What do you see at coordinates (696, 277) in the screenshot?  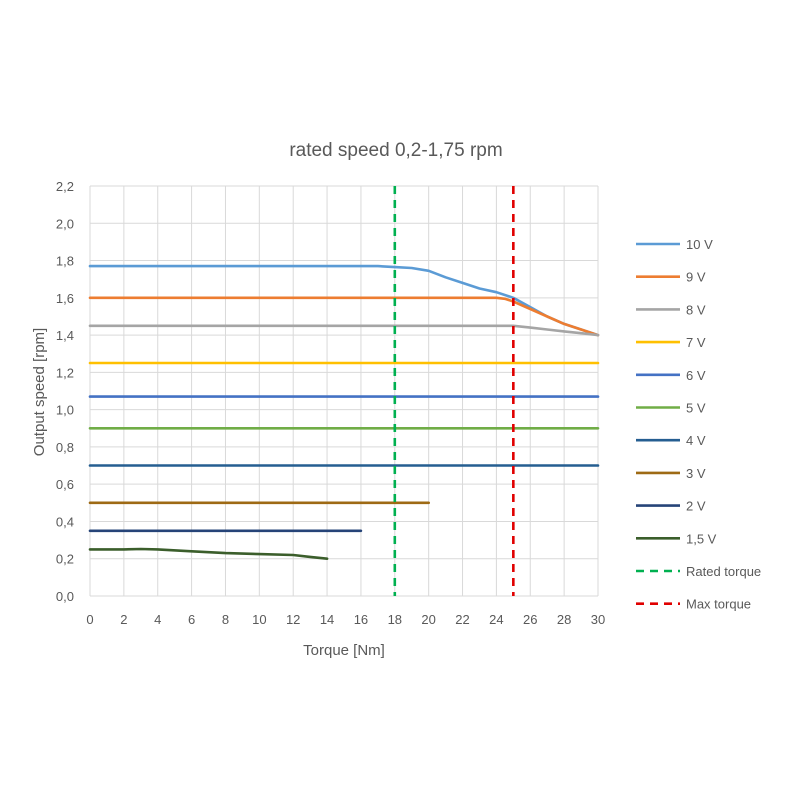 I see `legend-label-9-v: 9 V` at bounding box center [696, 277].